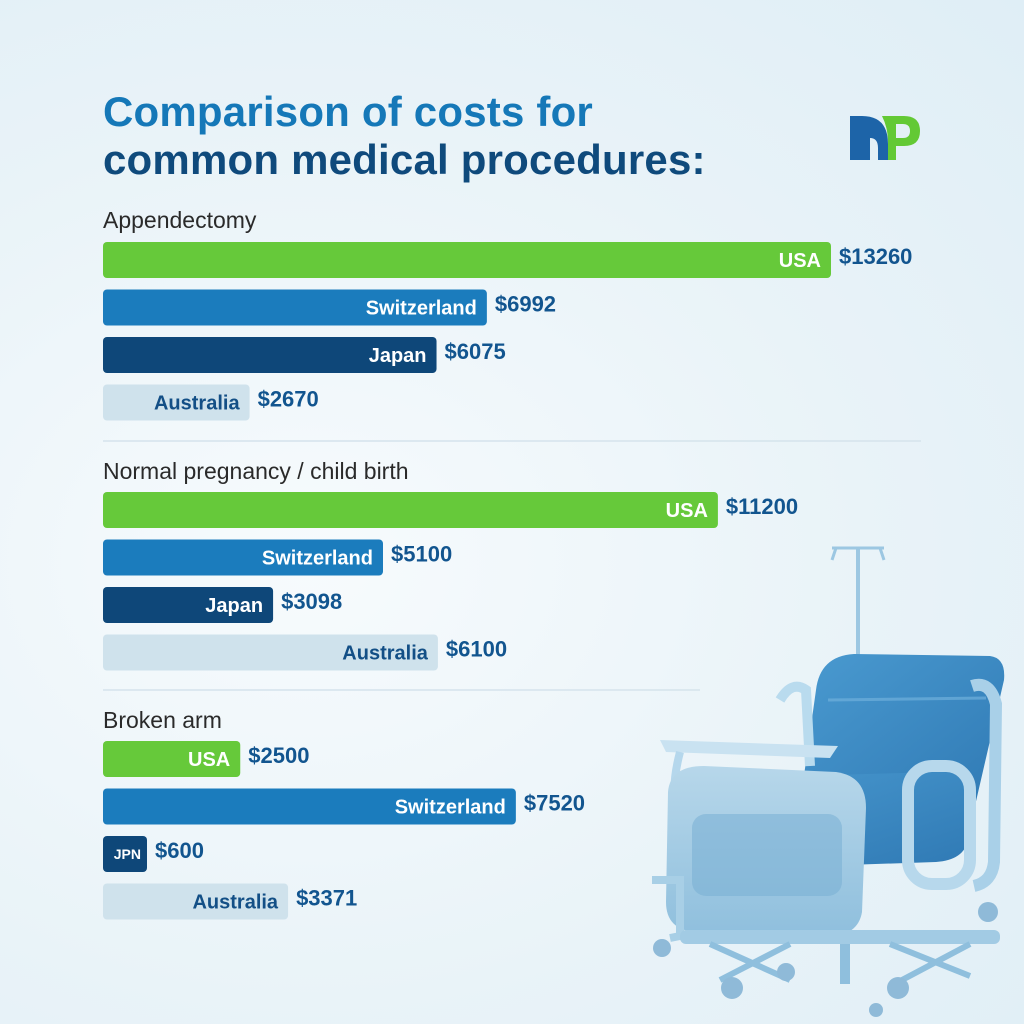 The width and height of the screenshot is (1024, 1024). What do you see at coordinates (256, 471) in the screenshot?
I see `group-title: Normal pregnancy / child birth` at bounding box center [256, 471].